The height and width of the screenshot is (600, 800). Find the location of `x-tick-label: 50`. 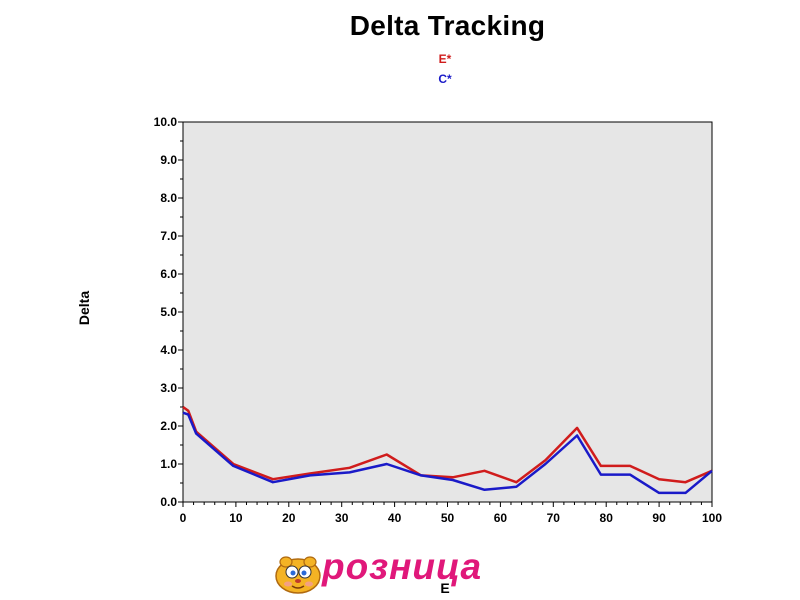

x-tick-label: 50 is located at coordinates (448, 518).